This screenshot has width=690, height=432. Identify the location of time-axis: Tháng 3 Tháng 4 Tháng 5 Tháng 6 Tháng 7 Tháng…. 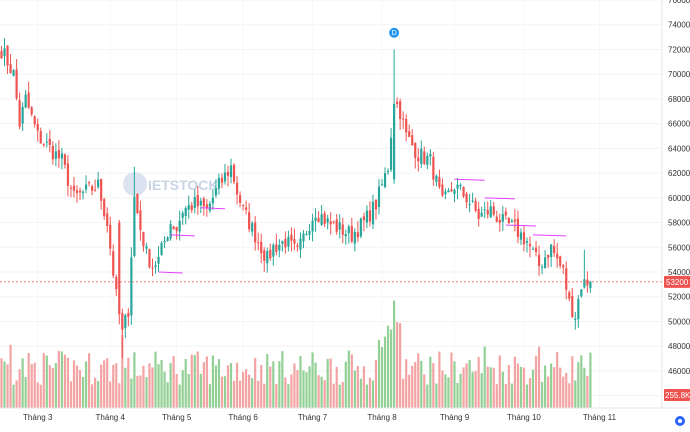
(320, 417).